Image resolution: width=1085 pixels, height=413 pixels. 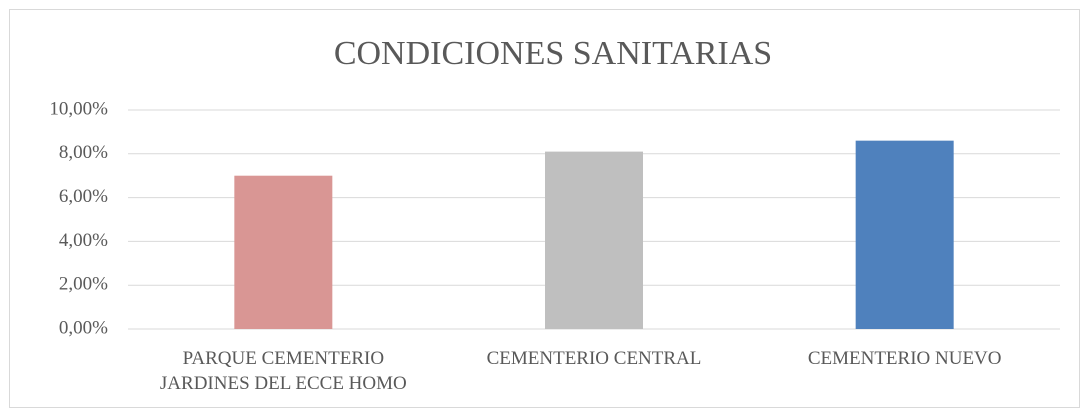 What do you see at coordinates (83, 240) in the screenshot?
I see `y-tick-label: 4,00%` at bounding box center [83, 240].